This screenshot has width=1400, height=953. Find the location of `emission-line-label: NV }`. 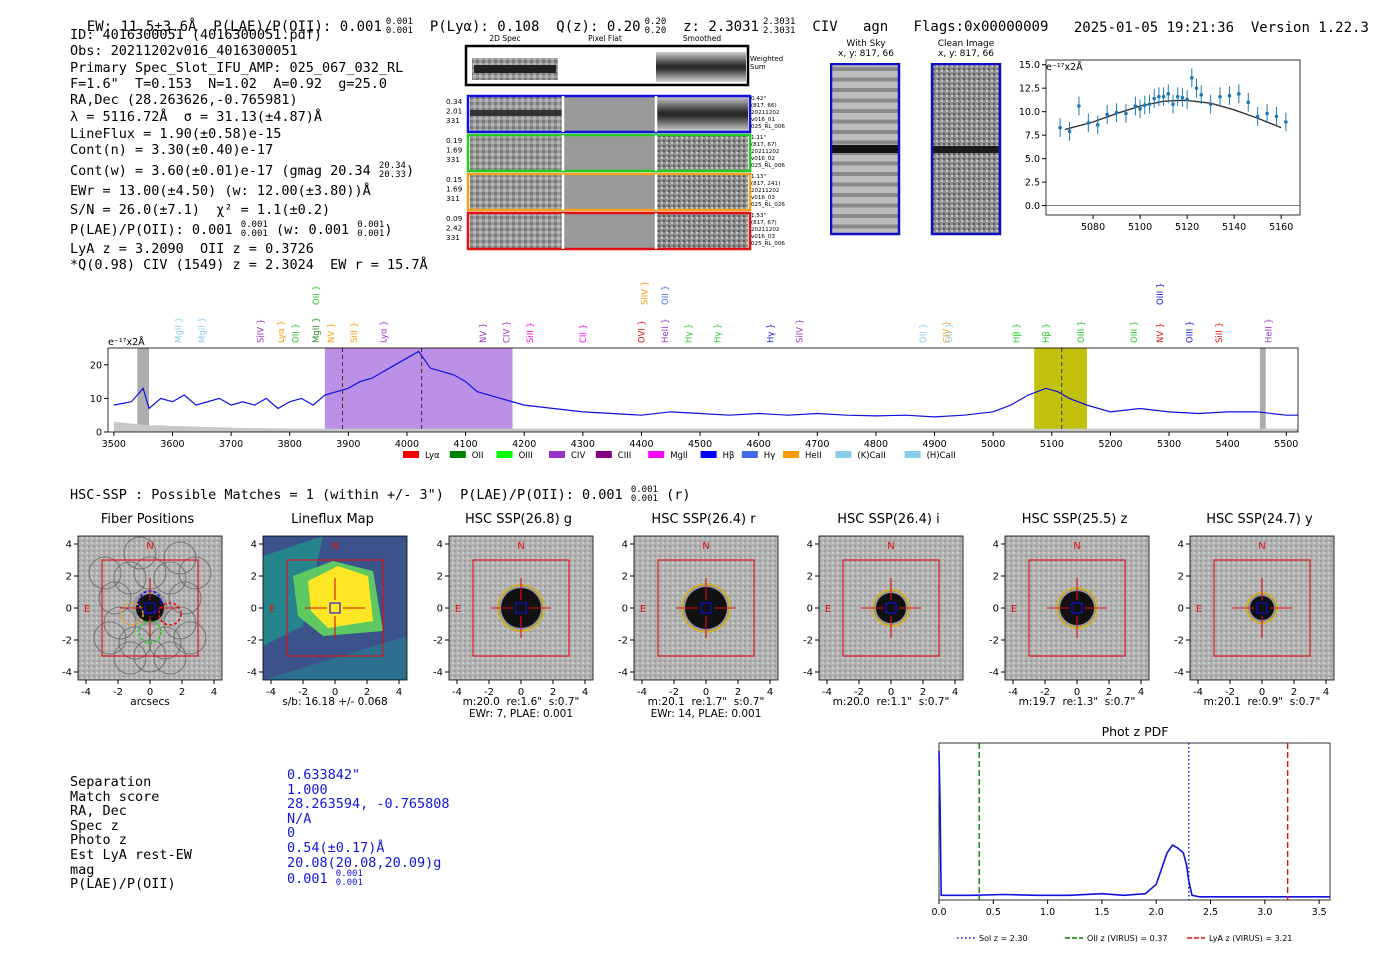

emission-line-label: NV } is located at coordinates (1161, 333).